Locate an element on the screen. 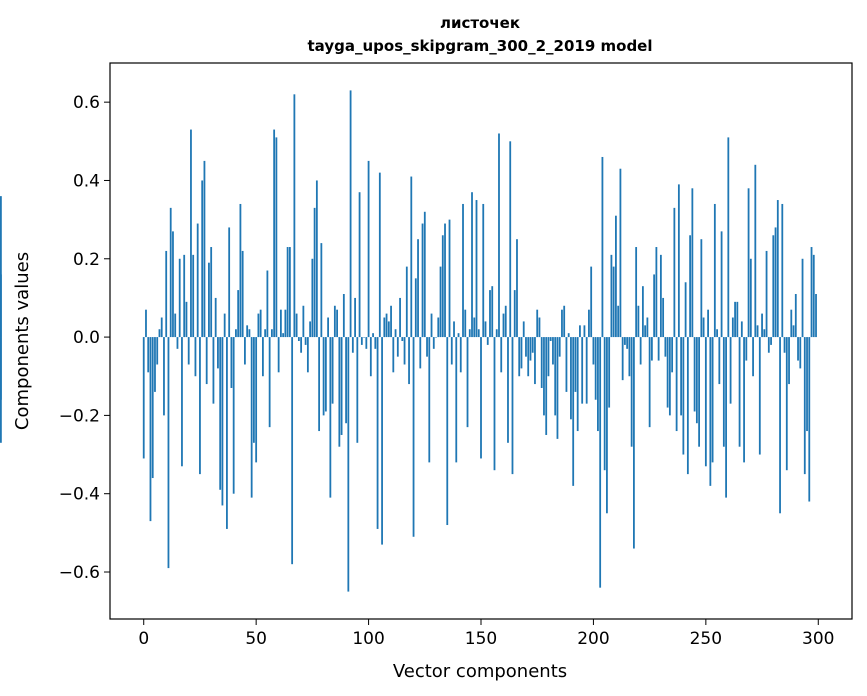 The height and width of the screenshot is (696, 867). x-tick-label: 50 is located at coordinates (256, 639).